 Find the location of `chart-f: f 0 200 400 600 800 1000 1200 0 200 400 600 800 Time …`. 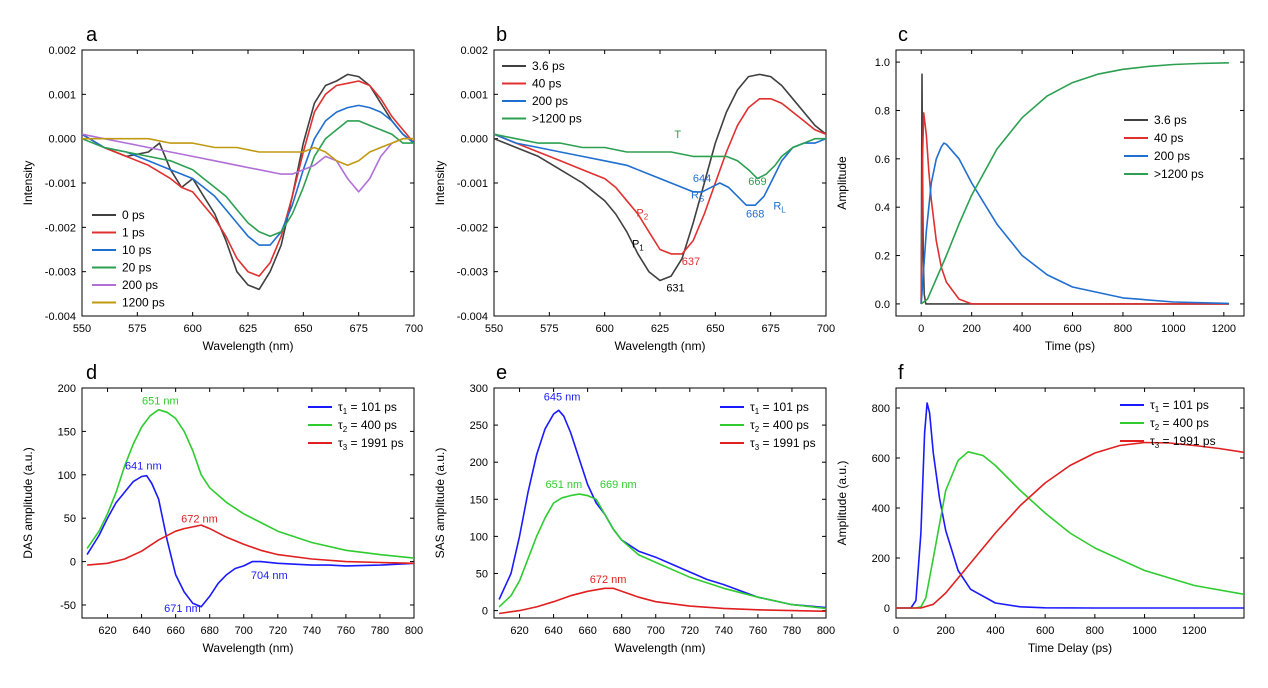

chart-f: f 0 200 400 600 800 1000 1200 0 200 400 600 800 Time … is located at coordinates (1040, 508).